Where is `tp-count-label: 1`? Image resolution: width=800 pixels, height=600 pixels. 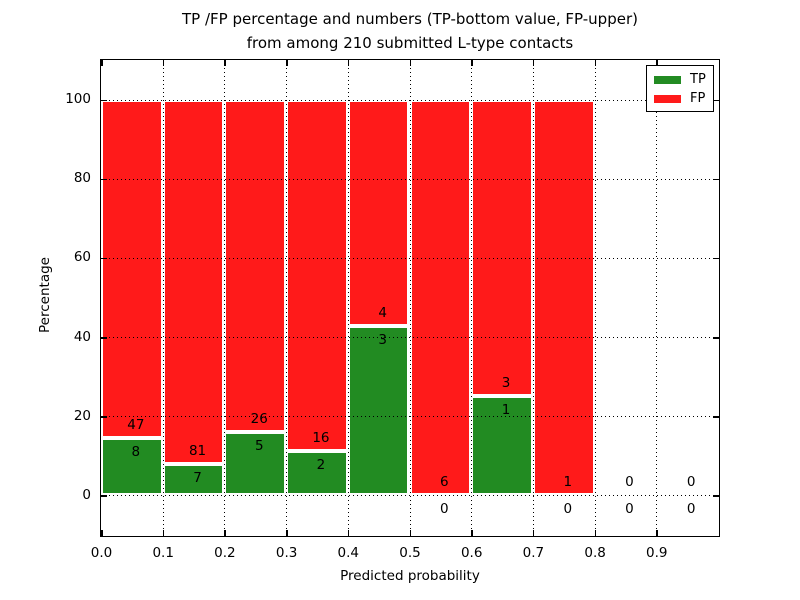 tp-count-label: 1 is located at coordinates (506, 410).